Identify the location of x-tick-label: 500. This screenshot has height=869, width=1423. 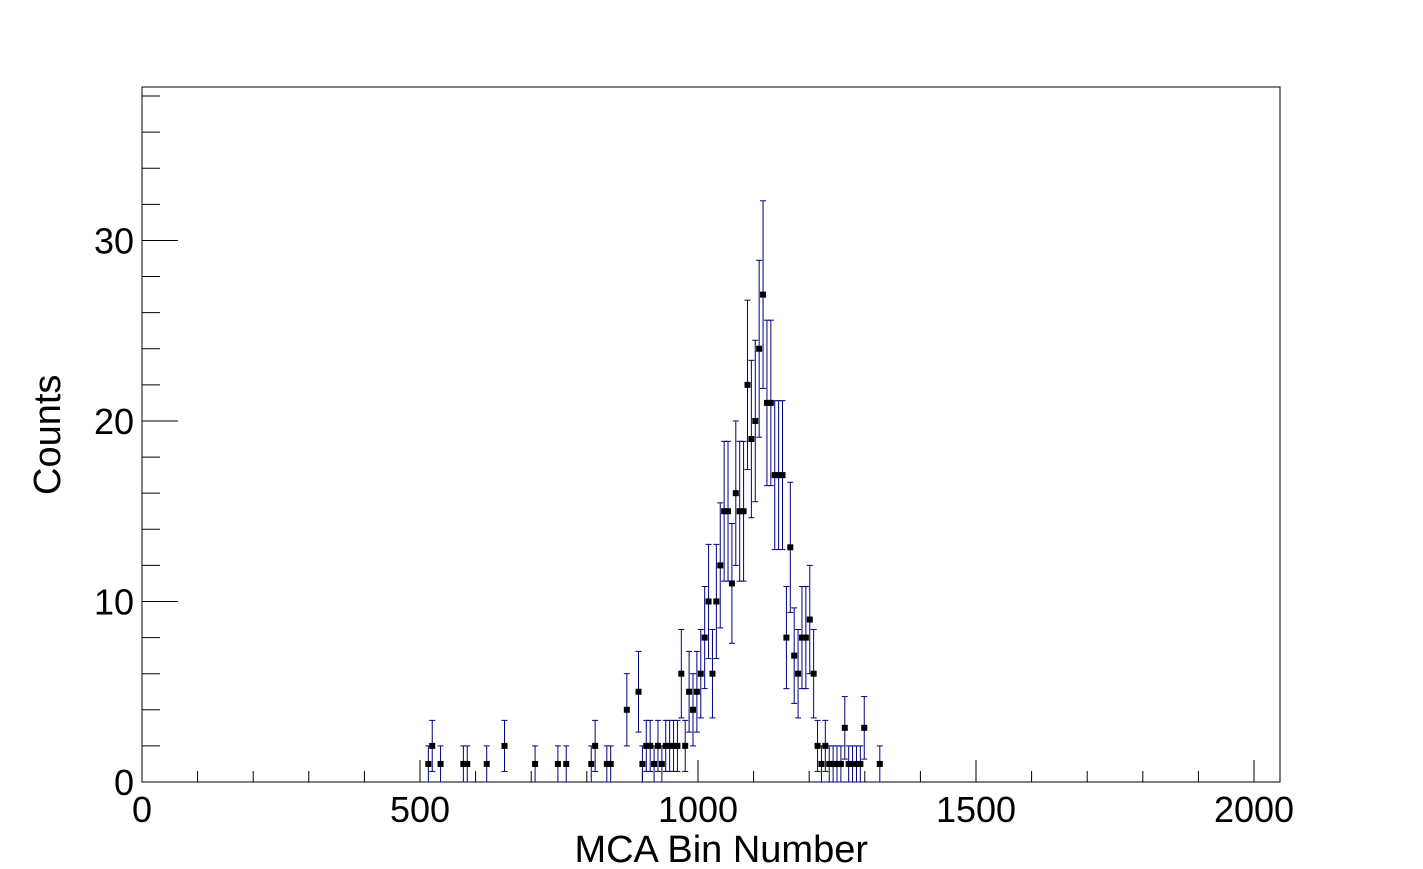
(420, 809).